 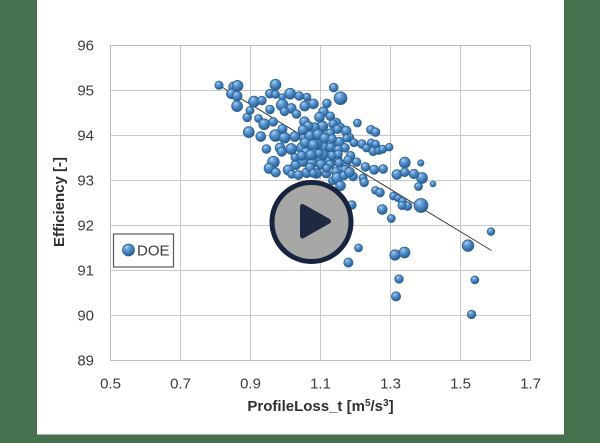 What do you see at coordinates (460, 384) in the screenshot?
I see `svg-text: 1.5` at bounding box center [460, 384].